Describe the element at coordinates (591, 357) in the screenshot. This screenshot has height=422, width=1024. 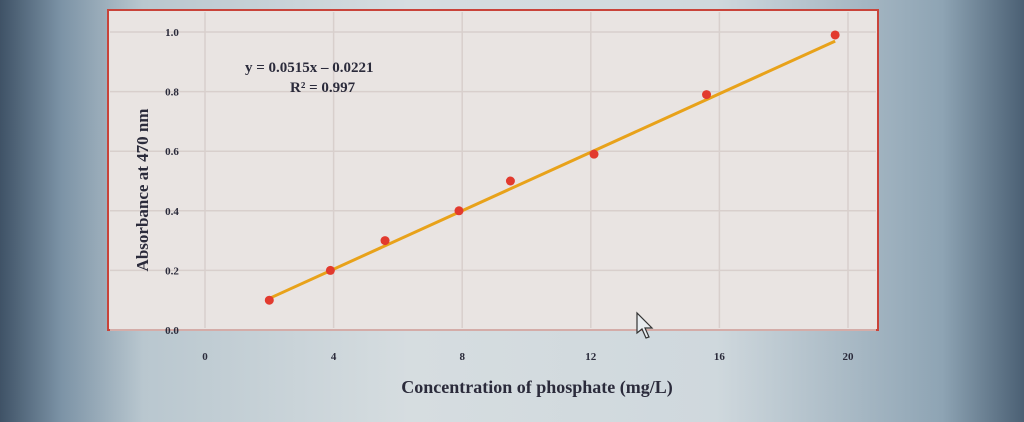
I see `x-tick-label: 12` at that location.